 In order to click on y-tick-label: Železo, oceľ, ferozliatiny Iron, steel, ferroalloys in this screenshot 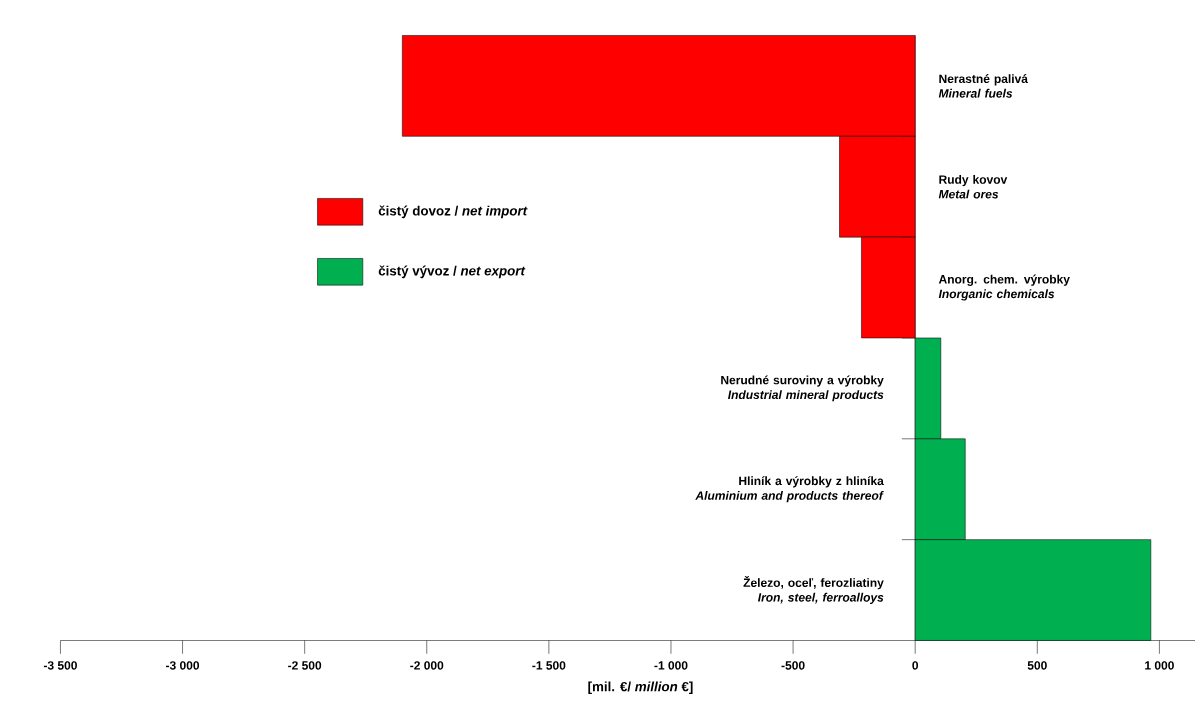, I will do `click(813, 590)`.